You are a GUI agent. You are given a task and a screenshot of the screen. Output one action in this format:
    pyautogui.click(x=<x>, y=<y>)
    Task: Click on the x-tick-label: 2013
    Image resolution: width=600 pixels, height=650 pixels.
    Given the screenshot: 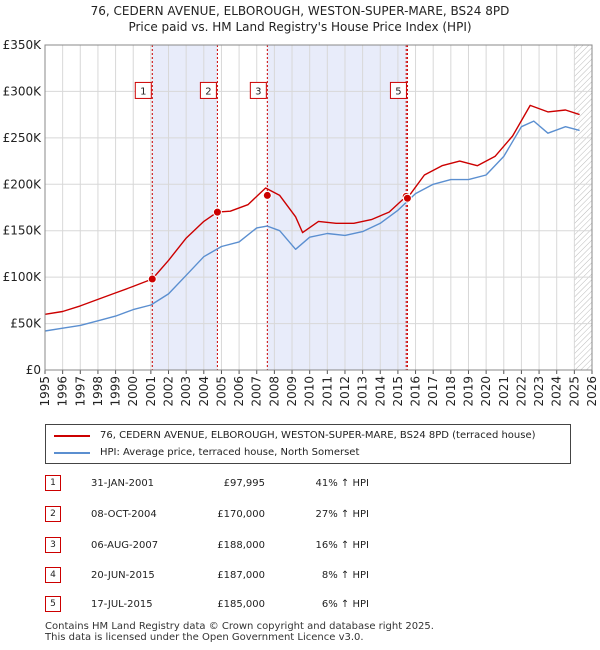 What is the action you would take?
    pyautogui.click(x=363, y=391)
    